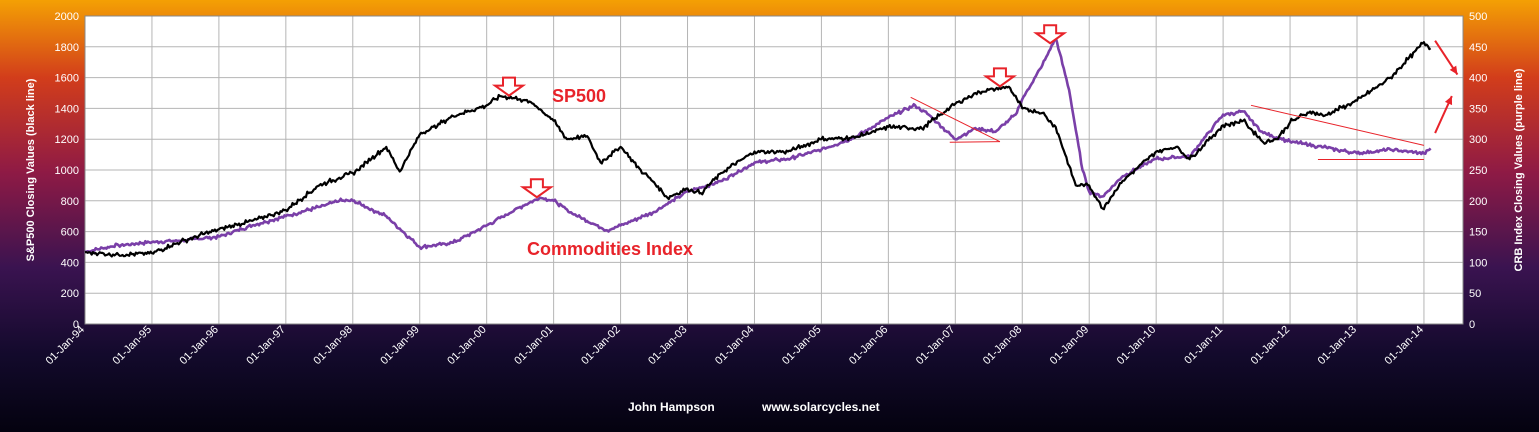  What do you see at coordinates (1070, 346) in the screenshot?
I see `x-tick-label: 01-Jan-09` at bounding box center [1070, 346].